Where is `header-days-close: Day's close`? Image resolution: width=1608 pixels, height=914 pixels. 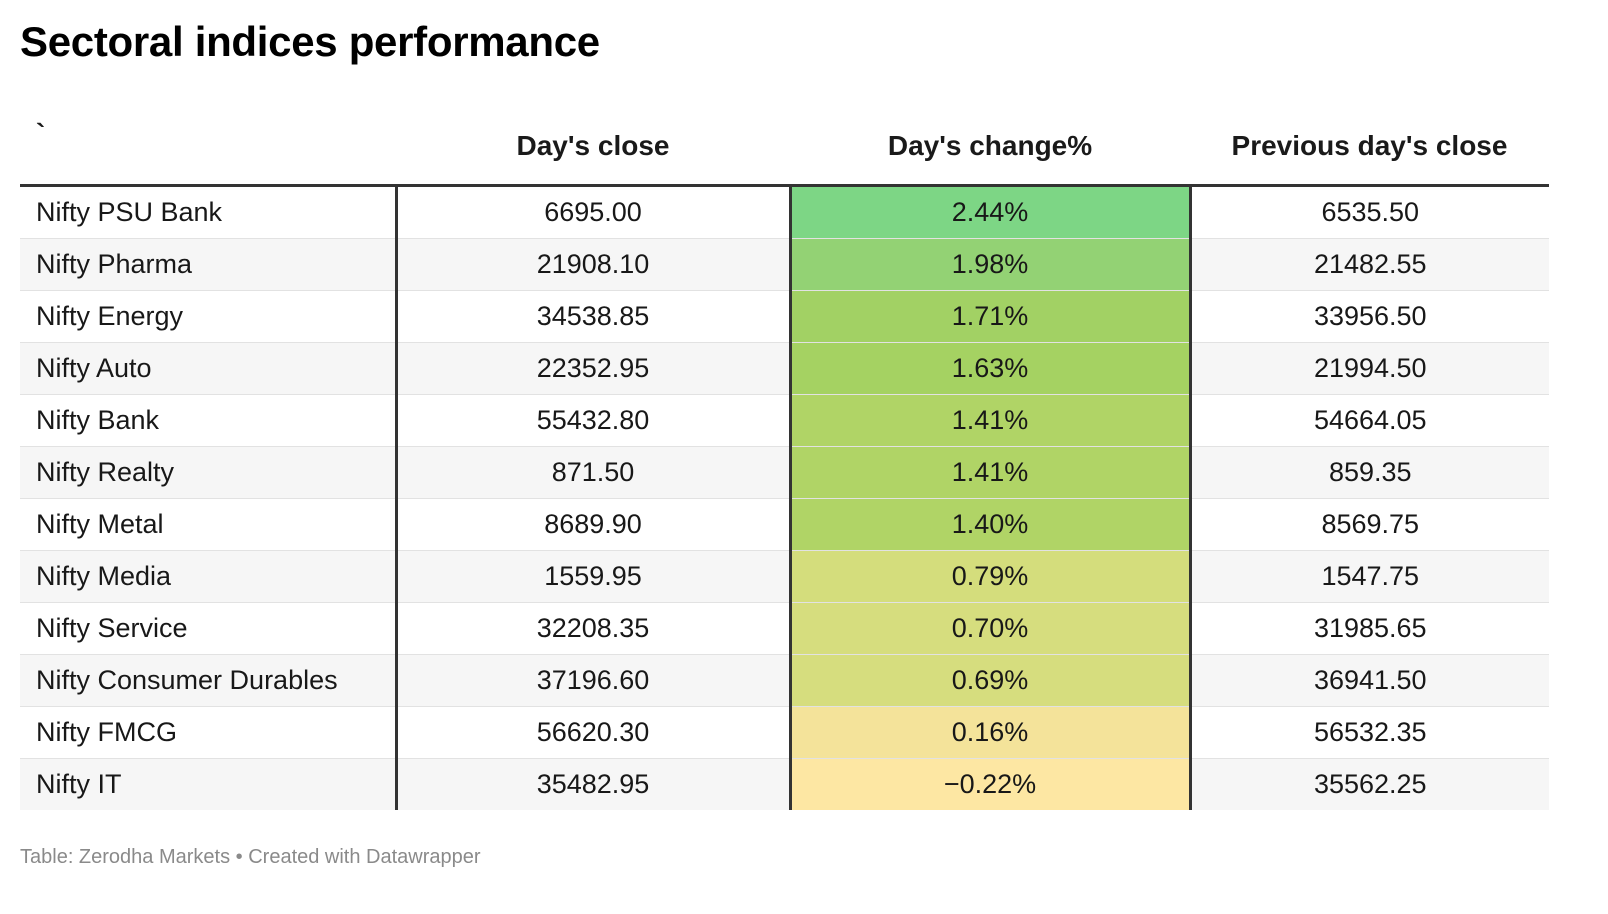 header-days-close: Day's close is located at coordinates (593, 147).